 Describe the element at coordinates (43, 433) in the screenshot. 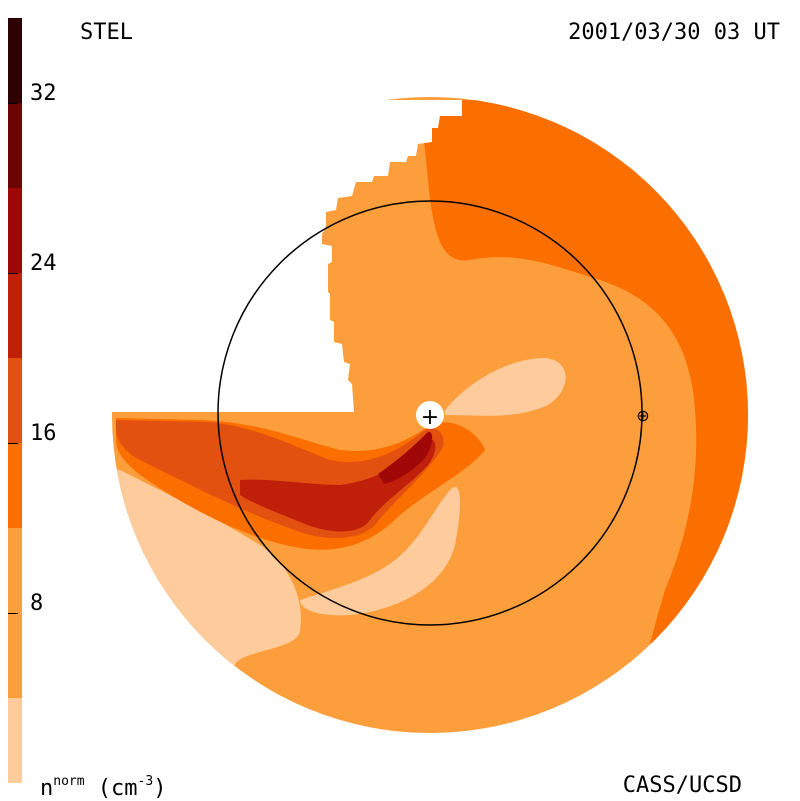

I see `colorbar-tick-label: 16` at that location.